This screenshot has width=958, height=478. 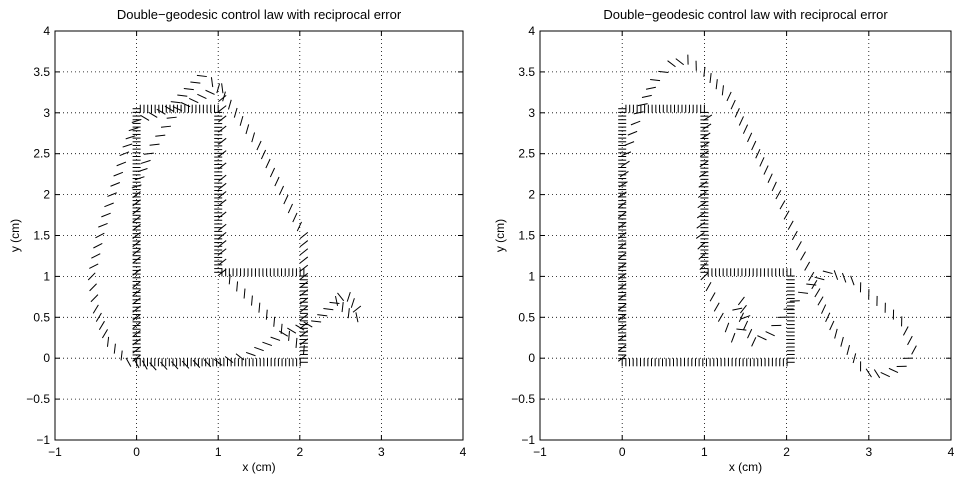 What do you see at coordinates (531, 31) in the screenshot?
I see `y-tick-label: 4` at bounding box center [531, 31].